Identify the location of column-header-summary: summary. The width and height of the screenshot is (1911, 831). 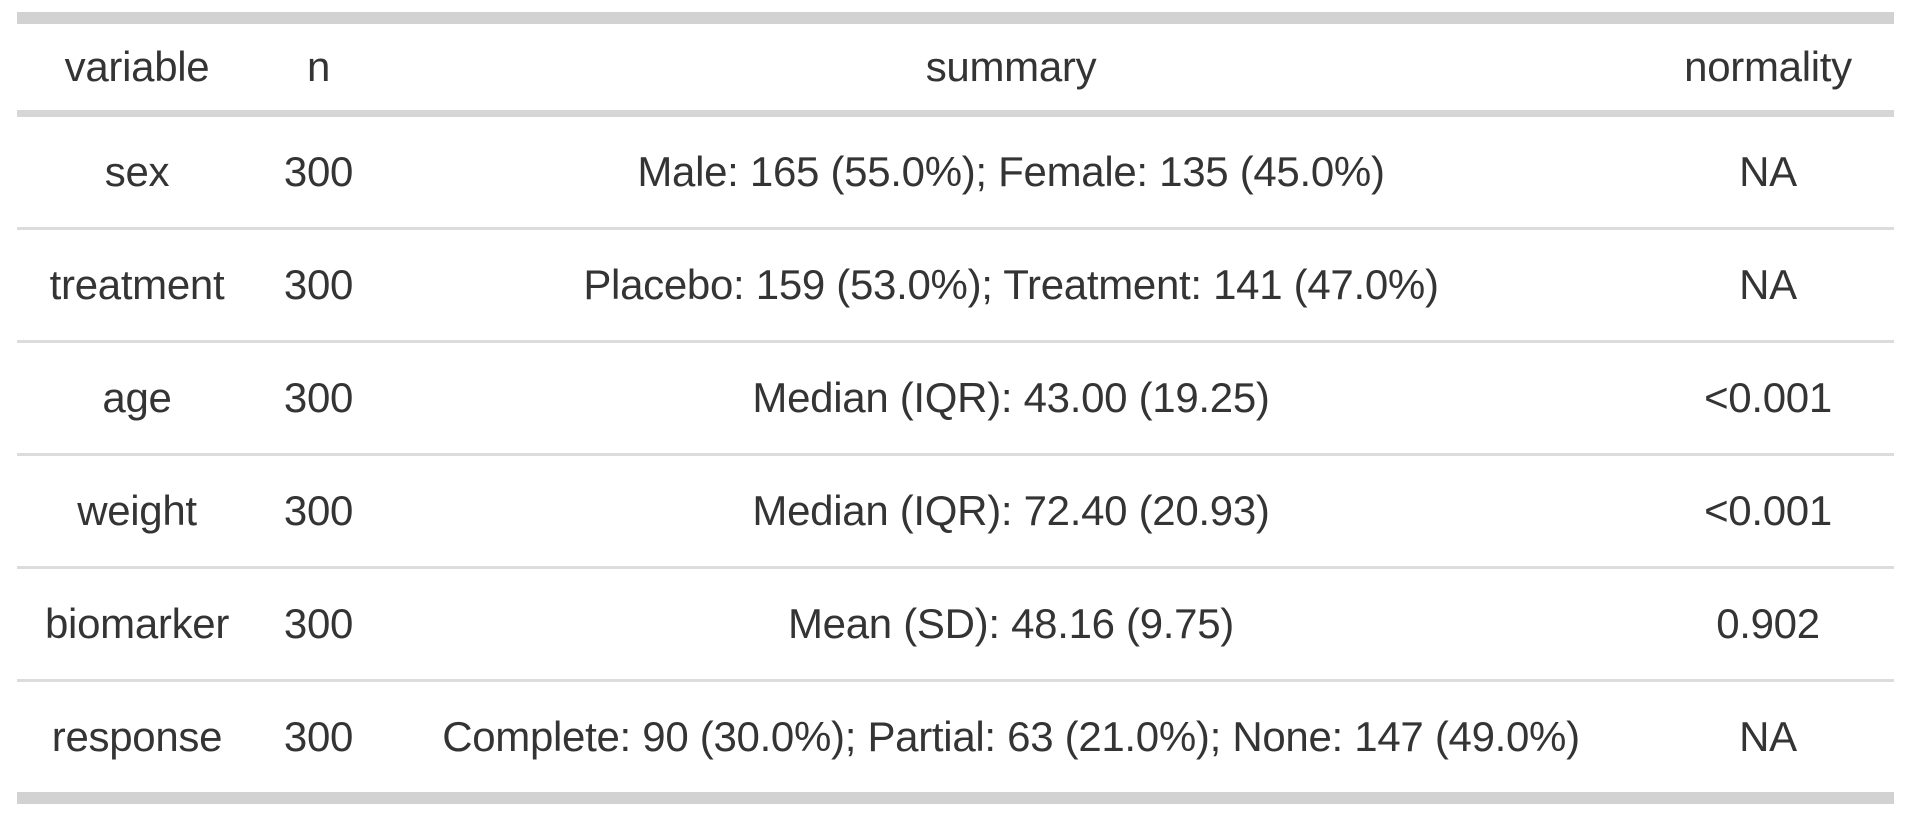
(1011, 67).